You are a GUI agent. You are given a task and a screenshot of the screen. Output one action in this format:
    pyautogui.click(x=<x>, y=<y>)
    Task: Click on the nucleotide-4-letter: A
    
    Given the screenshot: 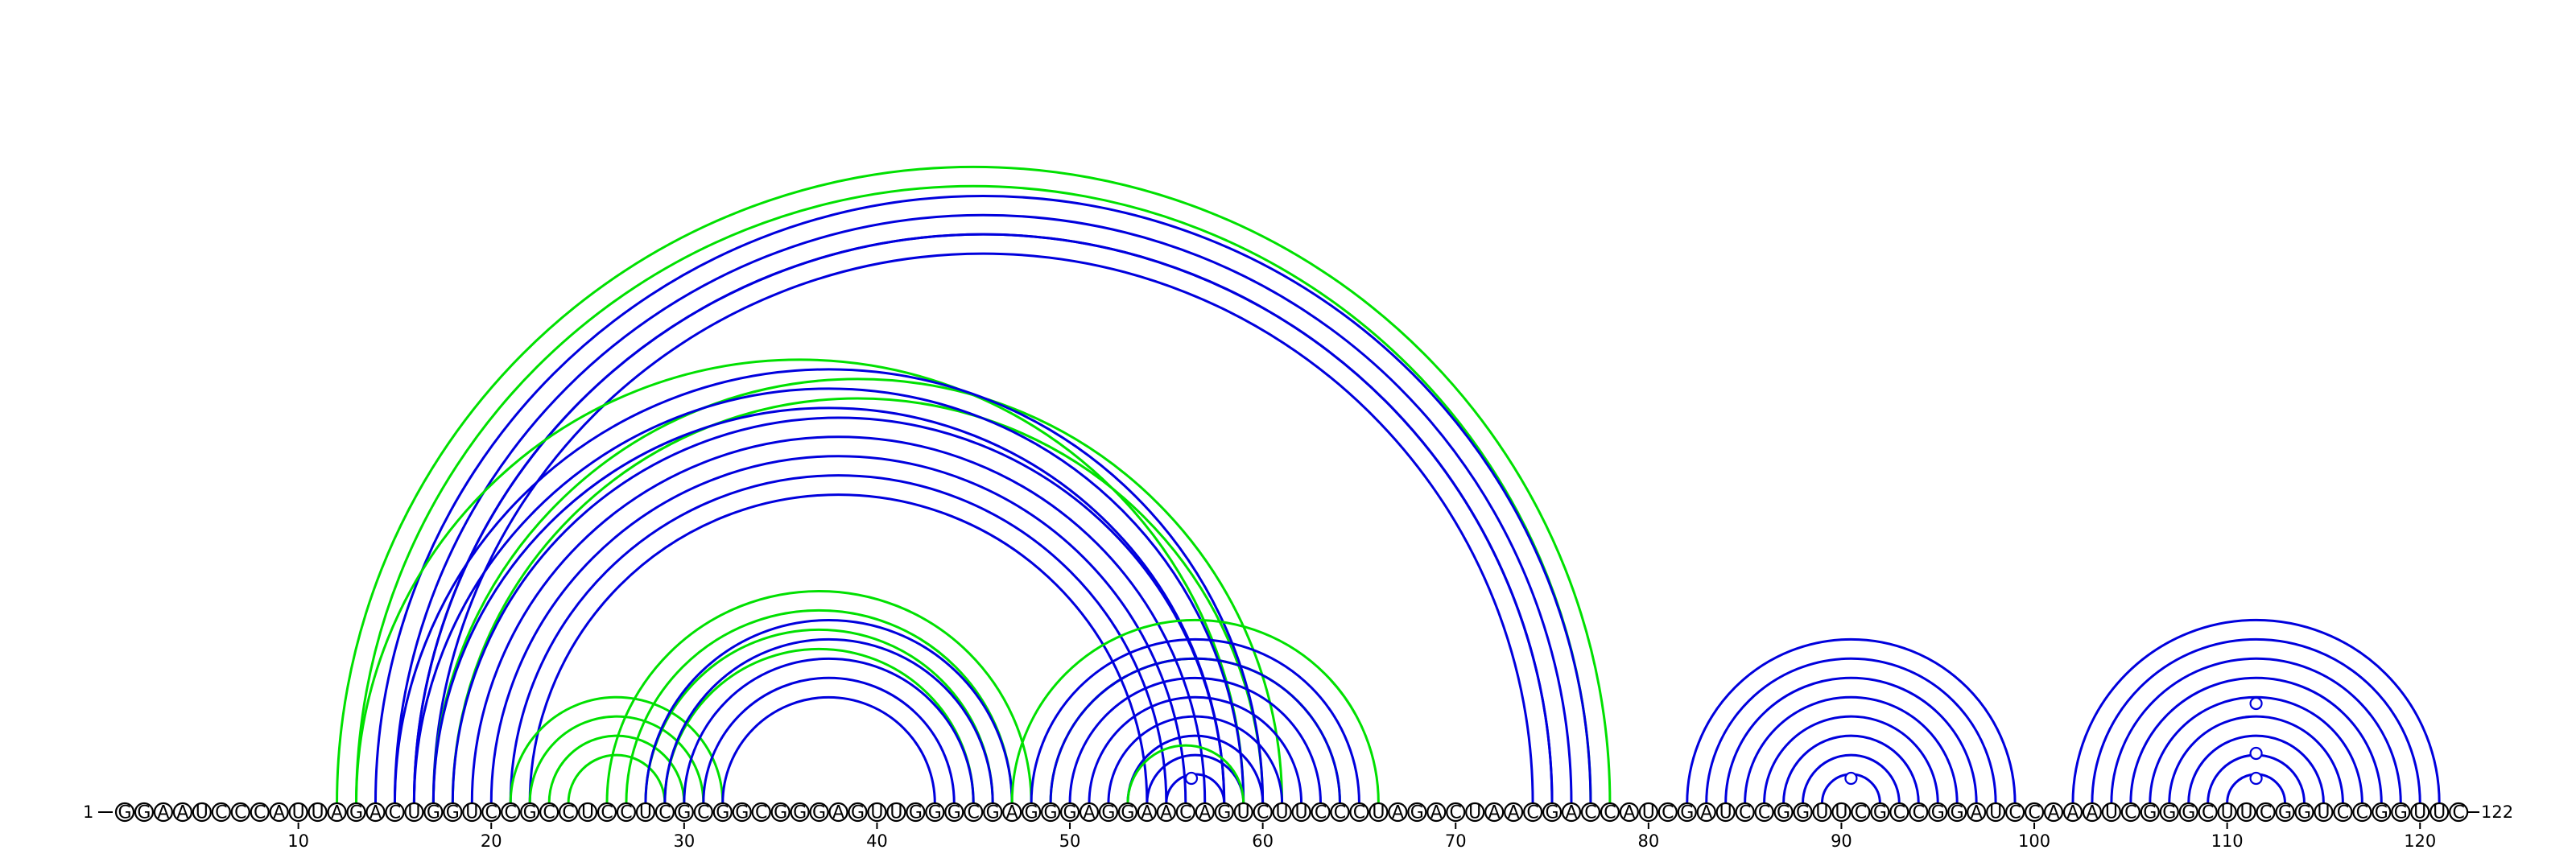 What is the action you would take?
    pyautogui.click(x=182, y=813)
    